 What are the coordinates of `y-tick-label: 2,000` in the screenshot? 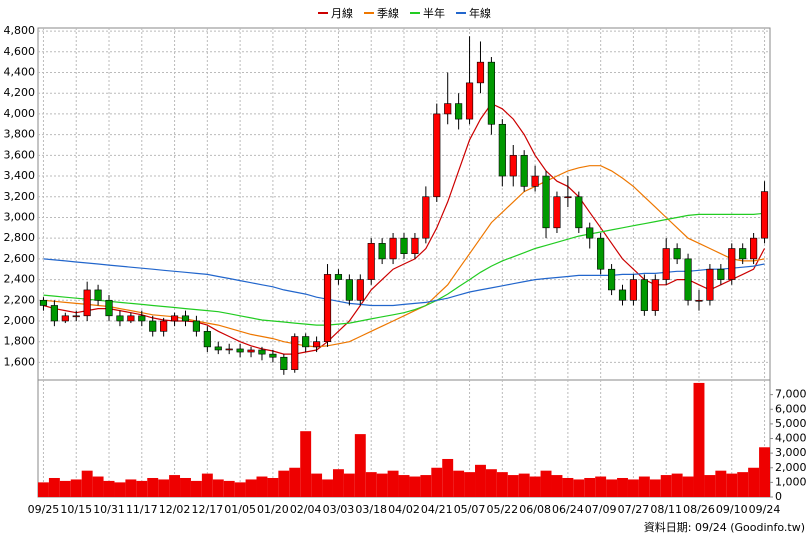 It's located at (20, 320).